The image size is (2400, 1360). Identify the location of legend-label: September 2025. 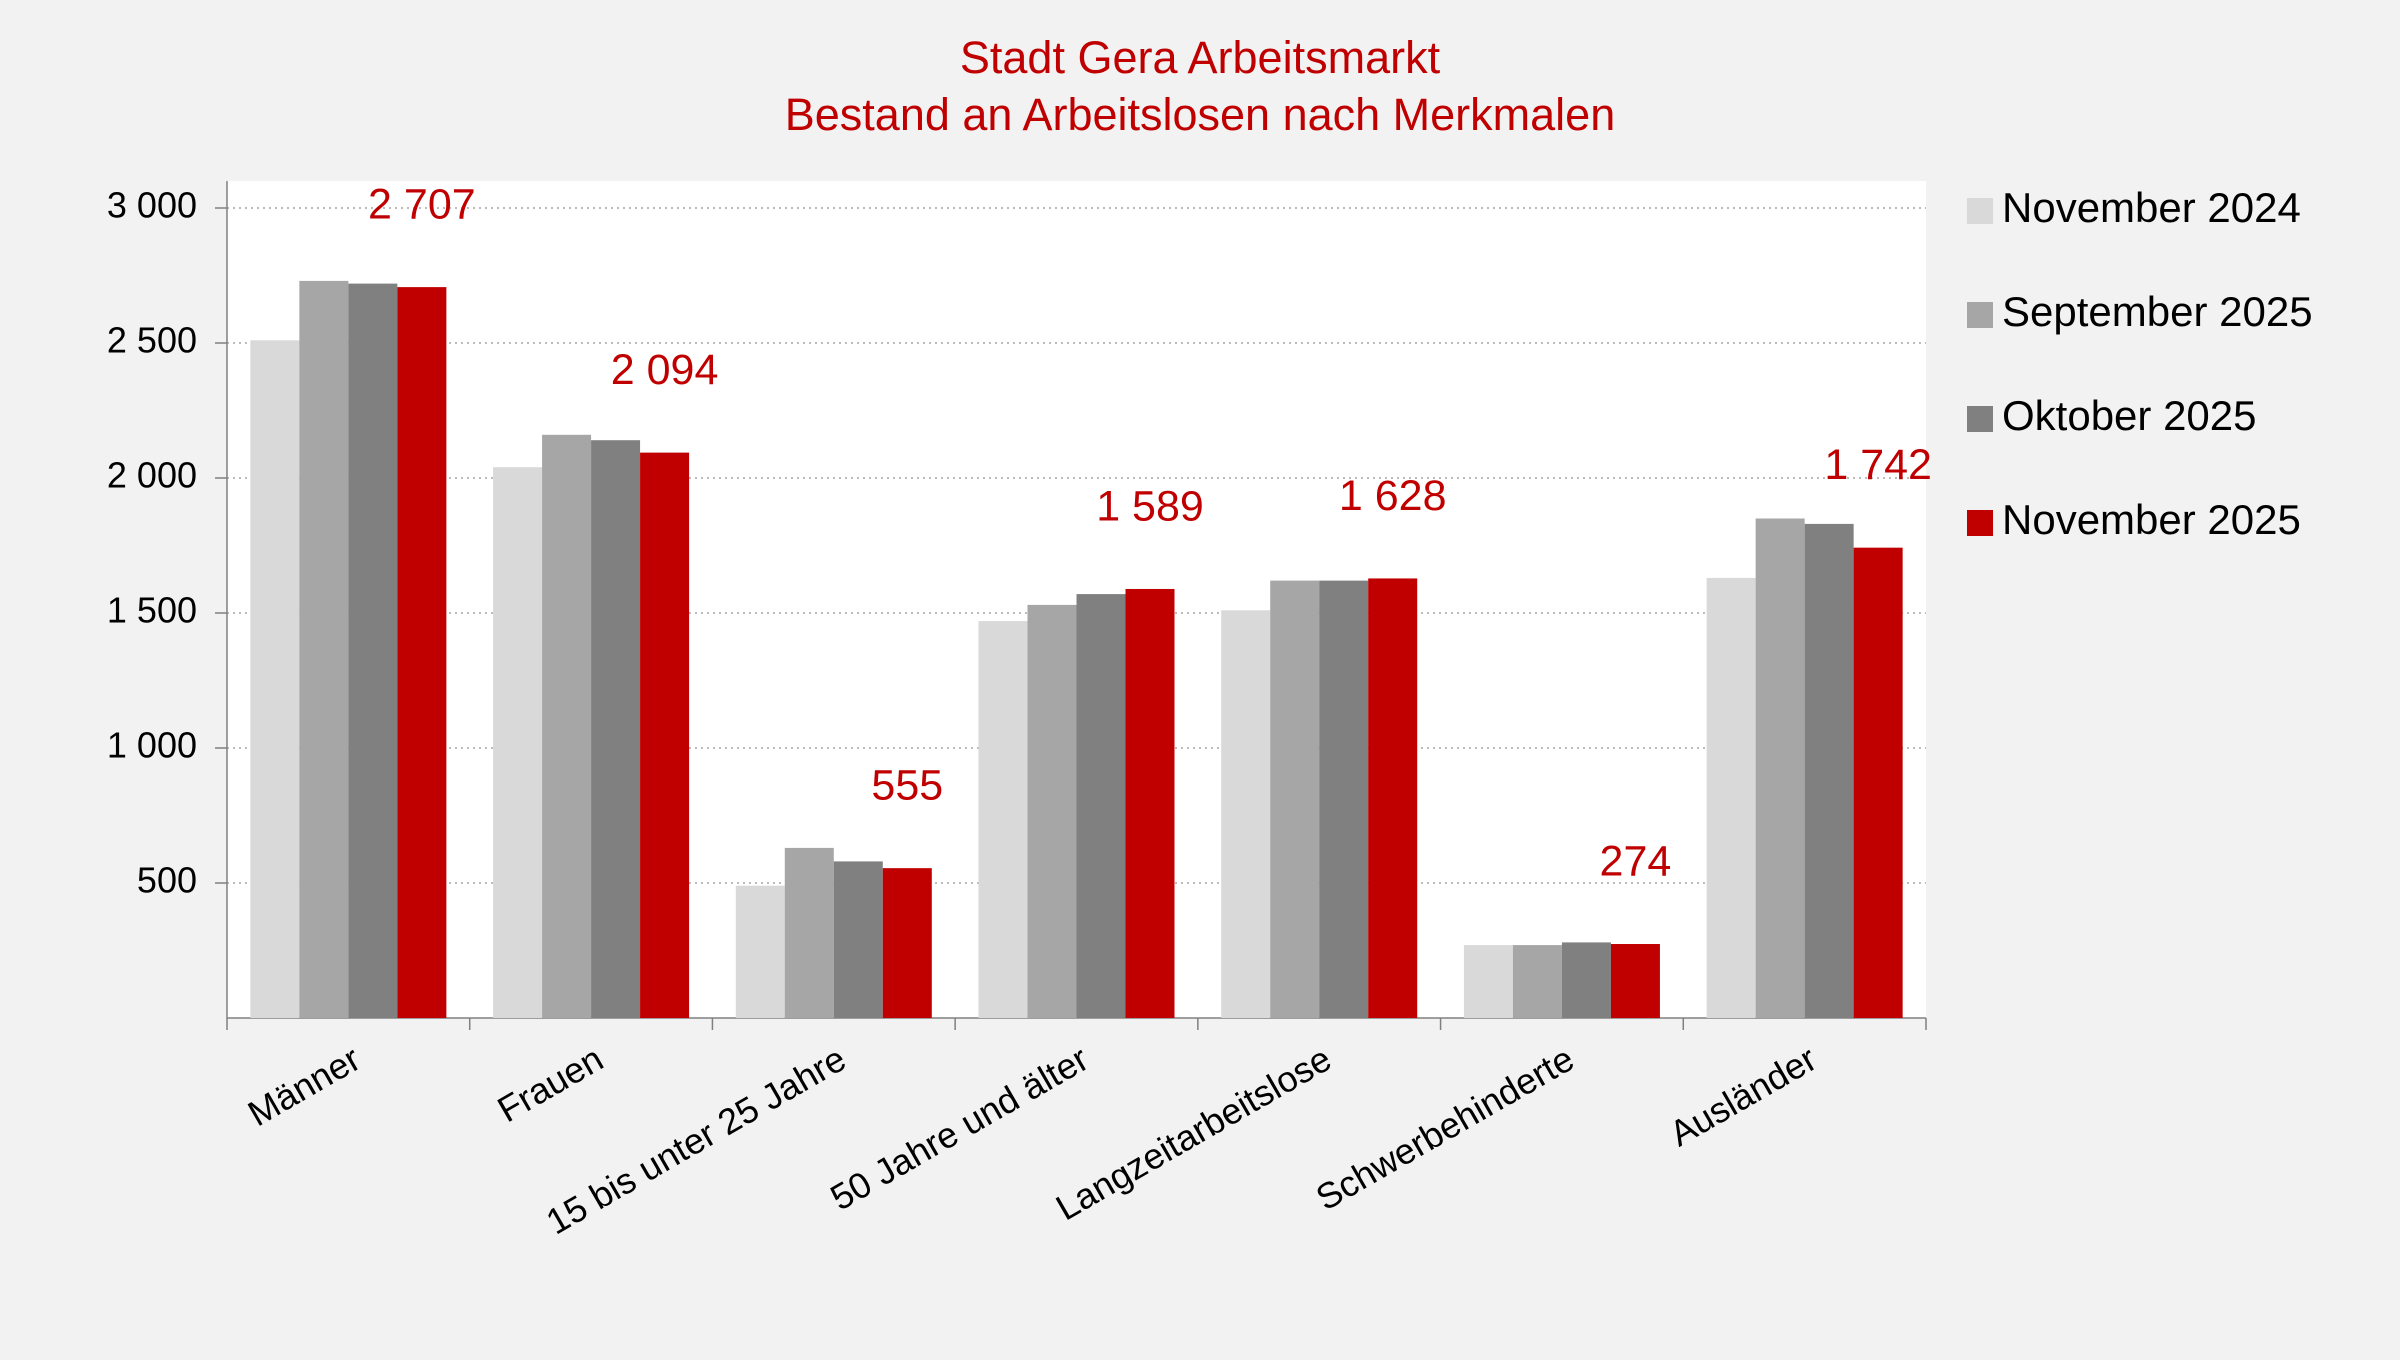
(2157, 311).